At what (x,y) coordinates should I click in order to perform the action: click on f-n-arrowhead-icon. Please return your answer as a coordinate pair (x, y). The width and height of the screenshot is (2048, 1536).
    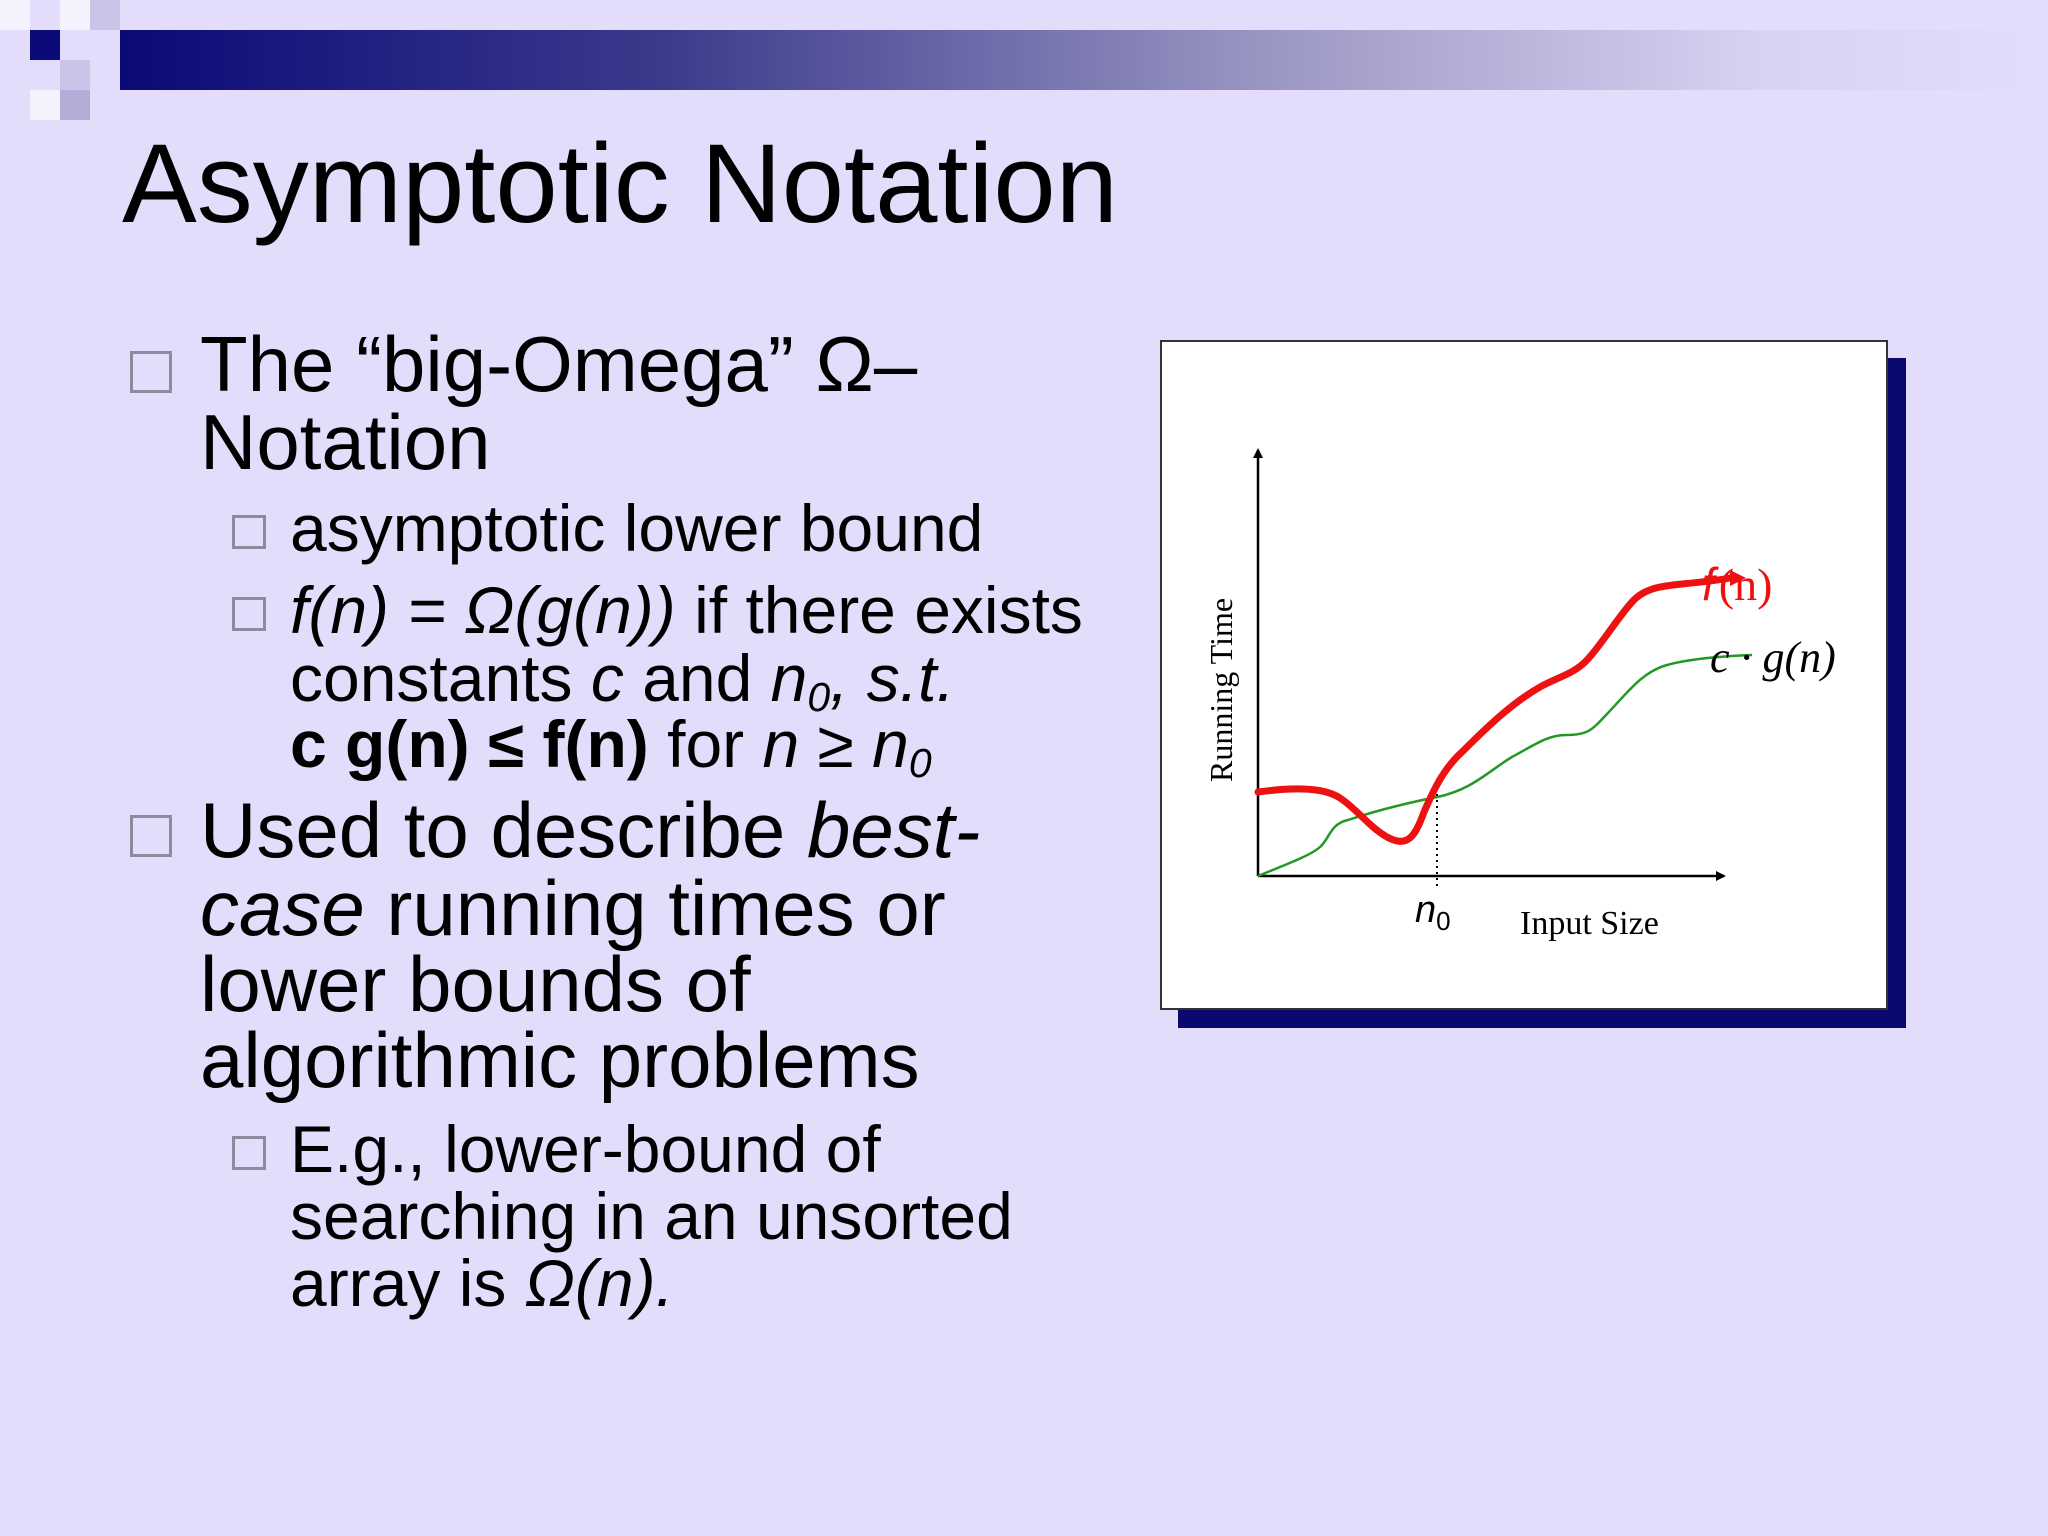
    Looking at the image, I should click on (1738, 578).